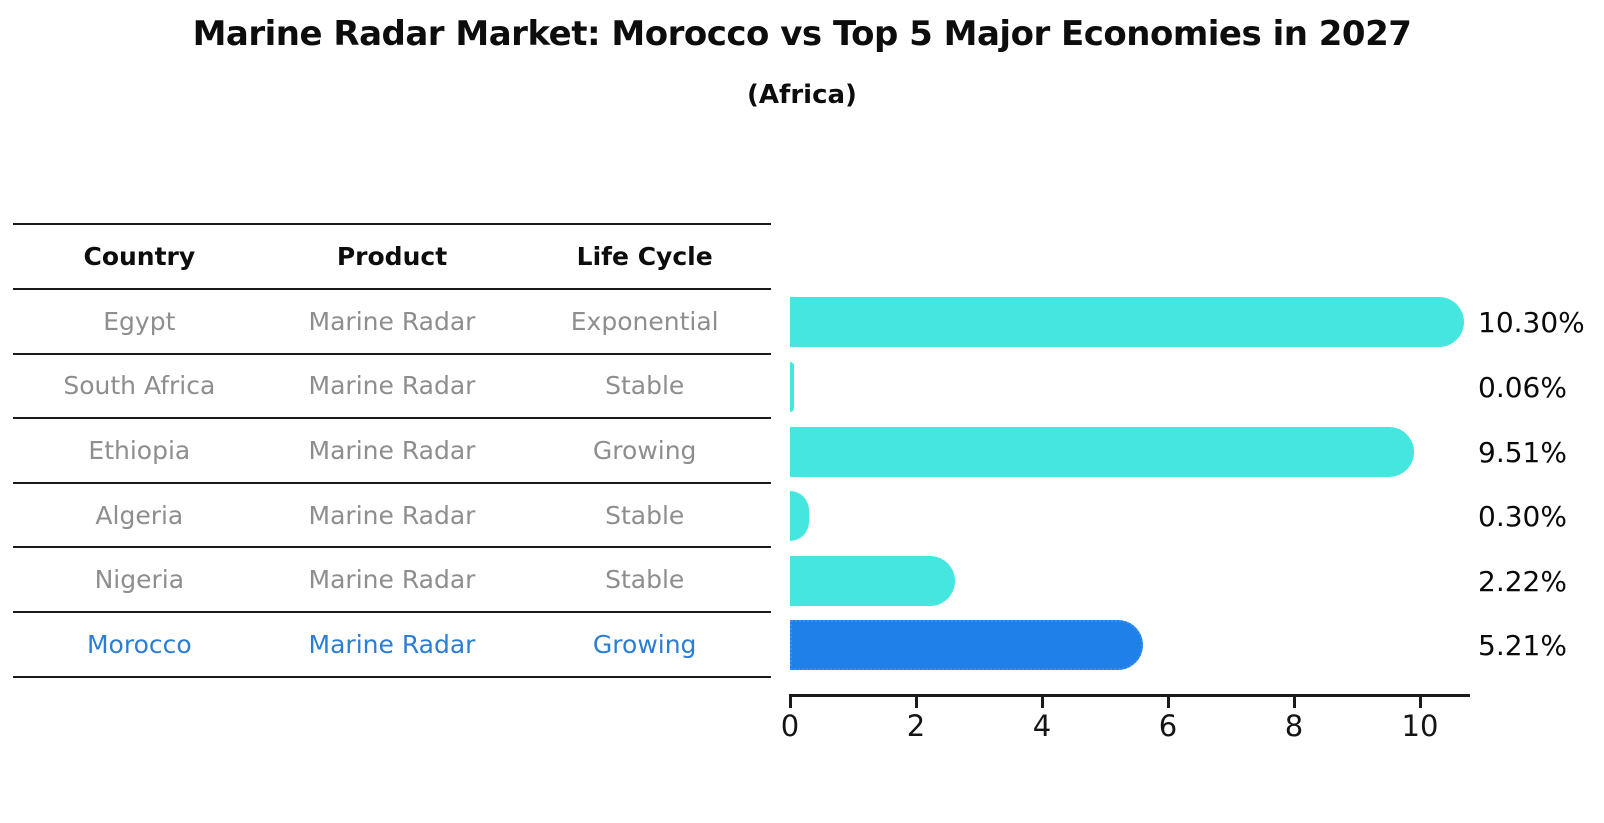  Describe the element at coordinates (792, 386) in the screenshot. I see `bar-south-africa` at that location.